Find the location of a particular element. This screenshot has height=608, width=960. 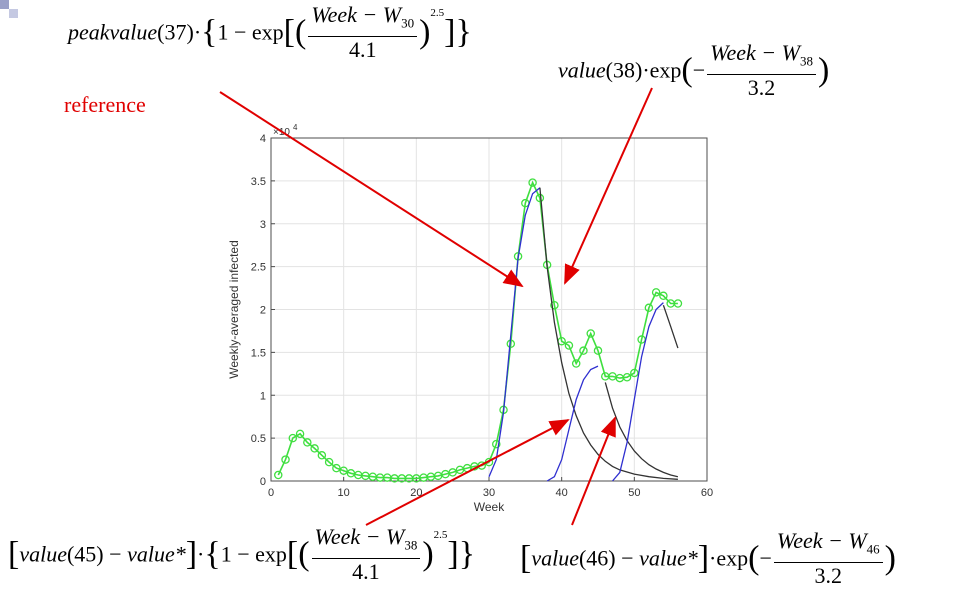

frac-num-sub: 30 is located at coordinates (408, 23).